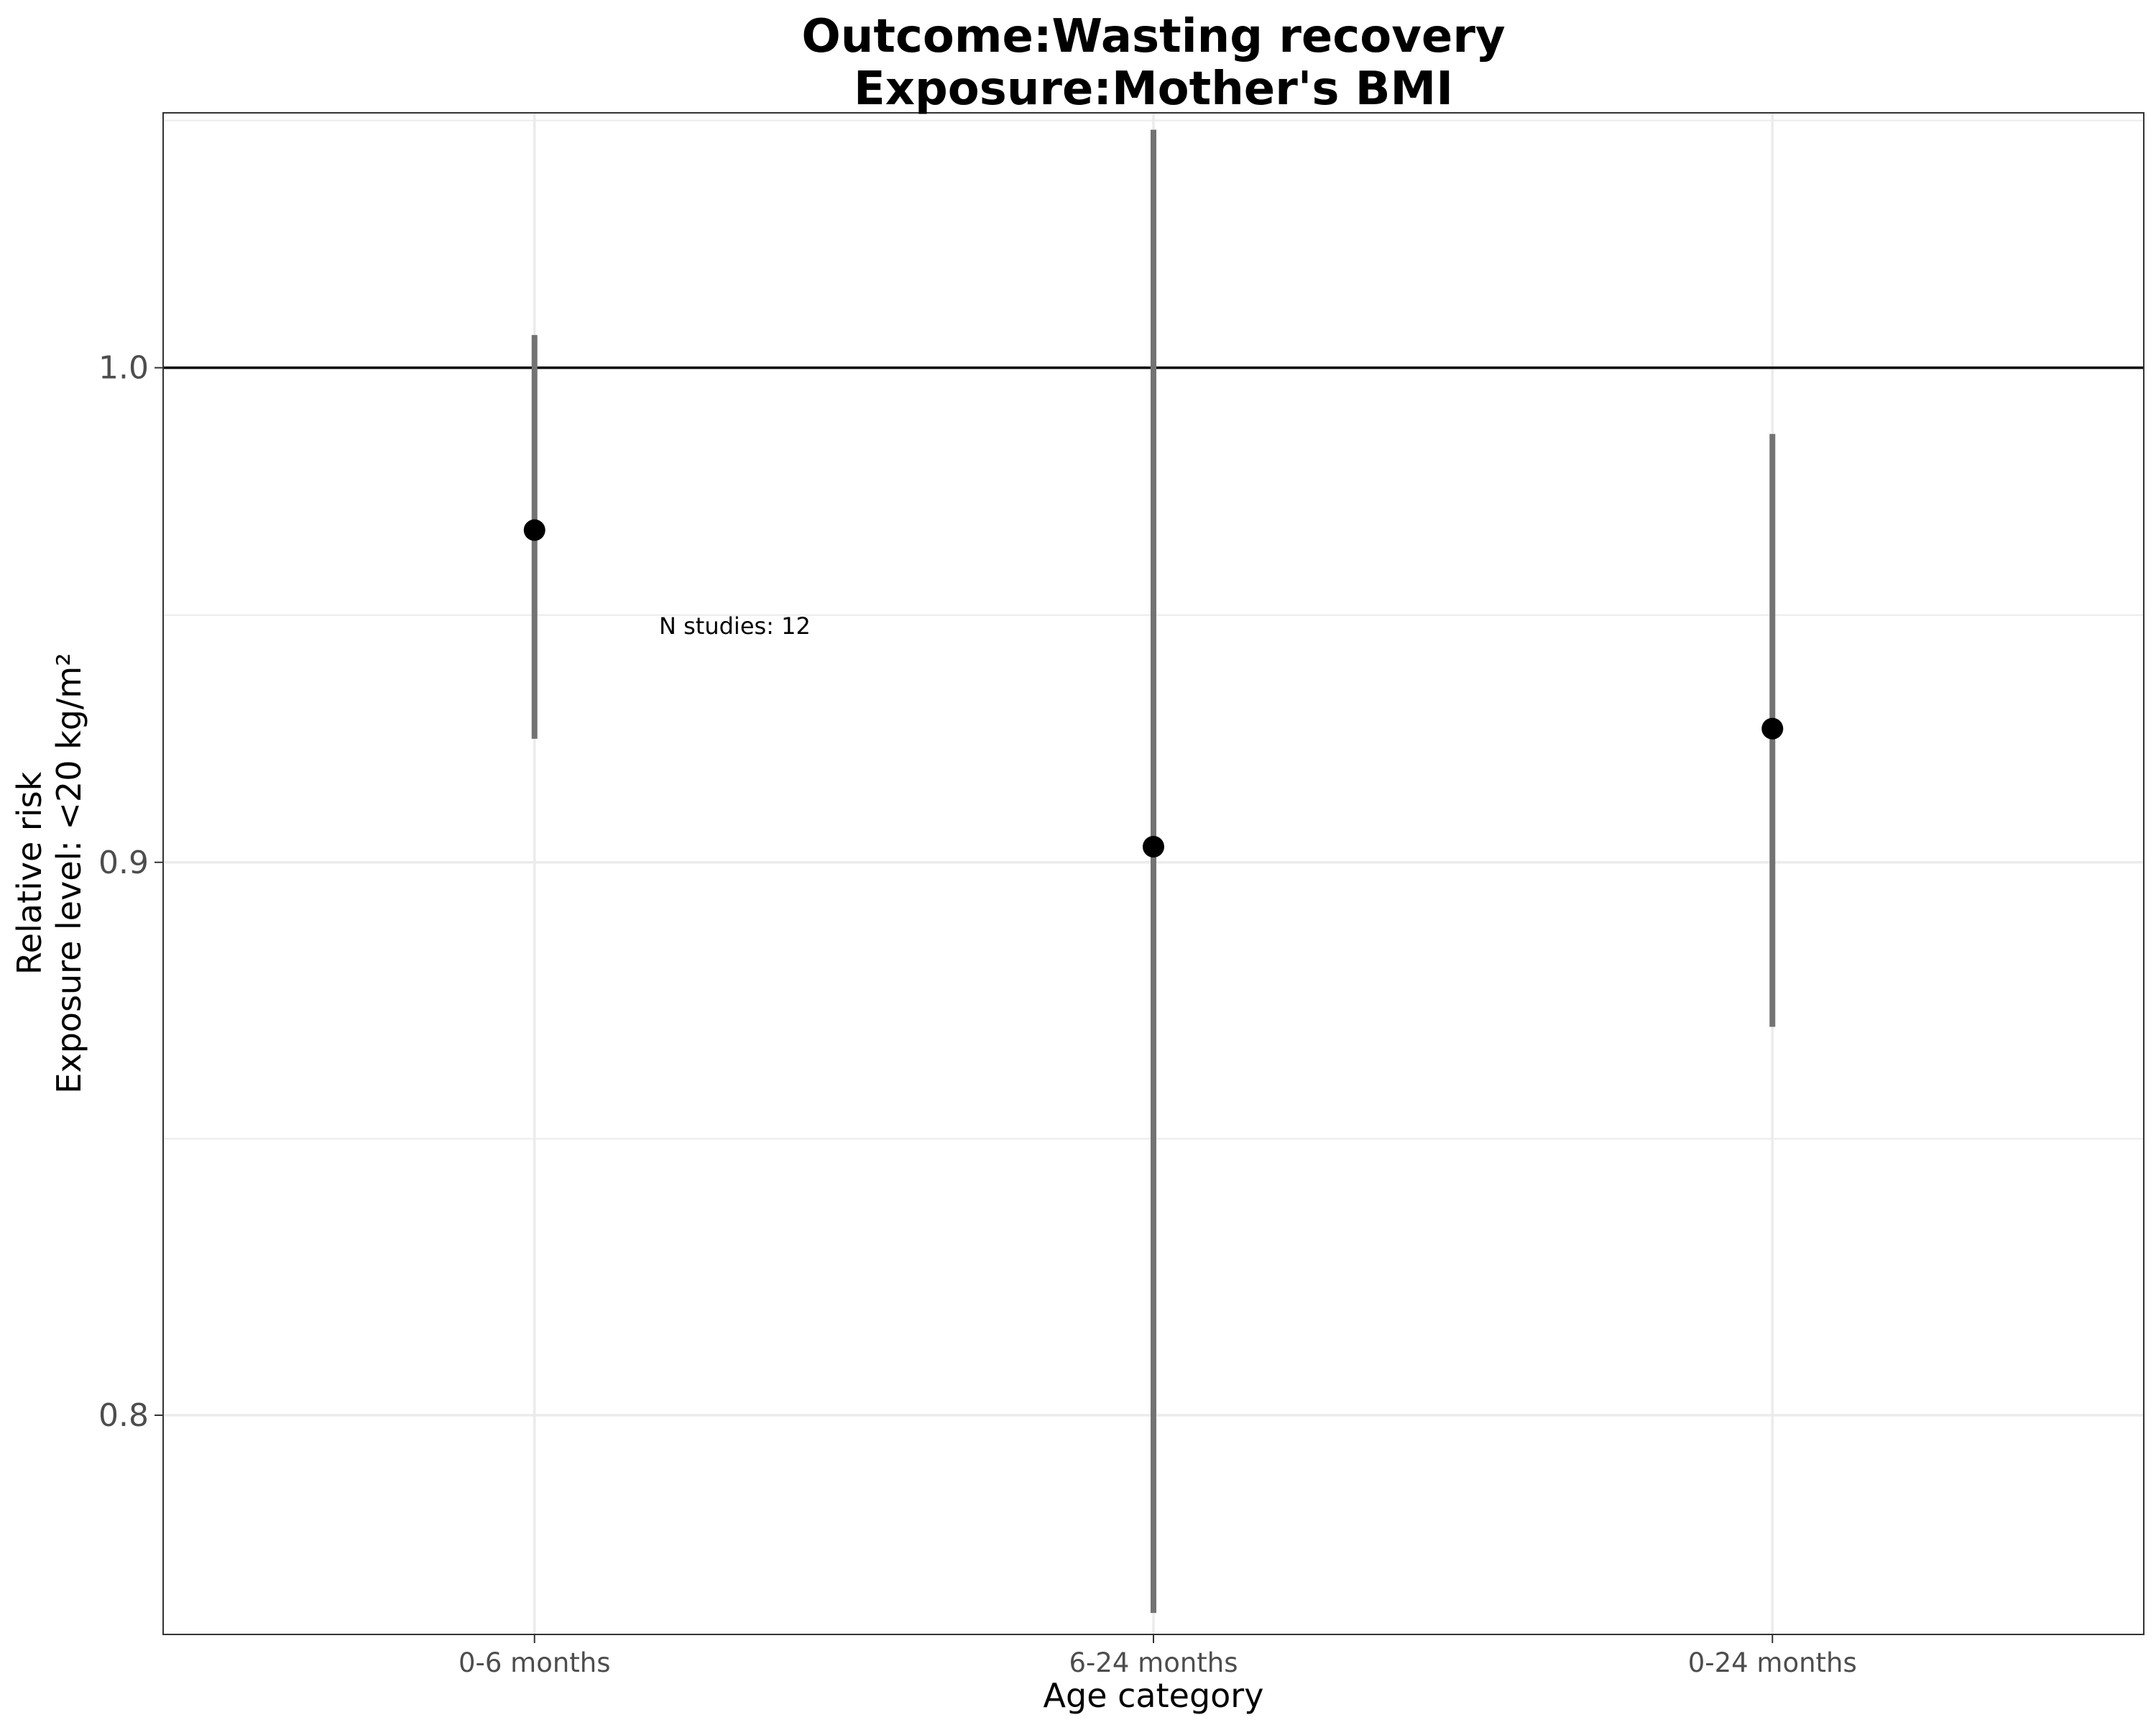 The width and height of the screenshot is (2156, 1725). I want to click on chart-title-line-2: Exposure:Mother's BMI, so click(1153, 89).